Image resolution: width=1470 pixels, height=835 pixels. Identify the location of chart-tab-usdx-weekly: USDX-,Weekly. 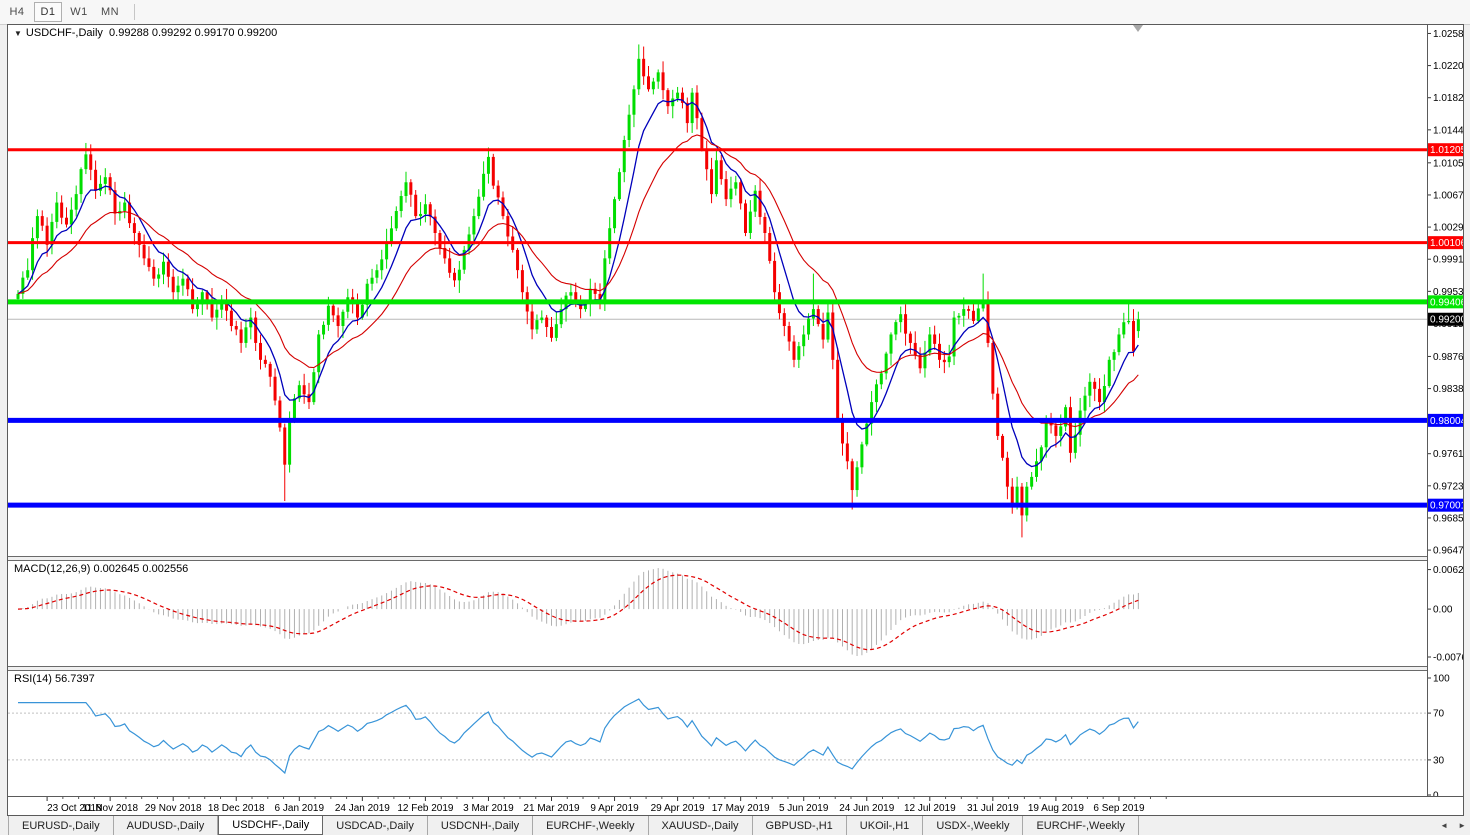
(973, 825).